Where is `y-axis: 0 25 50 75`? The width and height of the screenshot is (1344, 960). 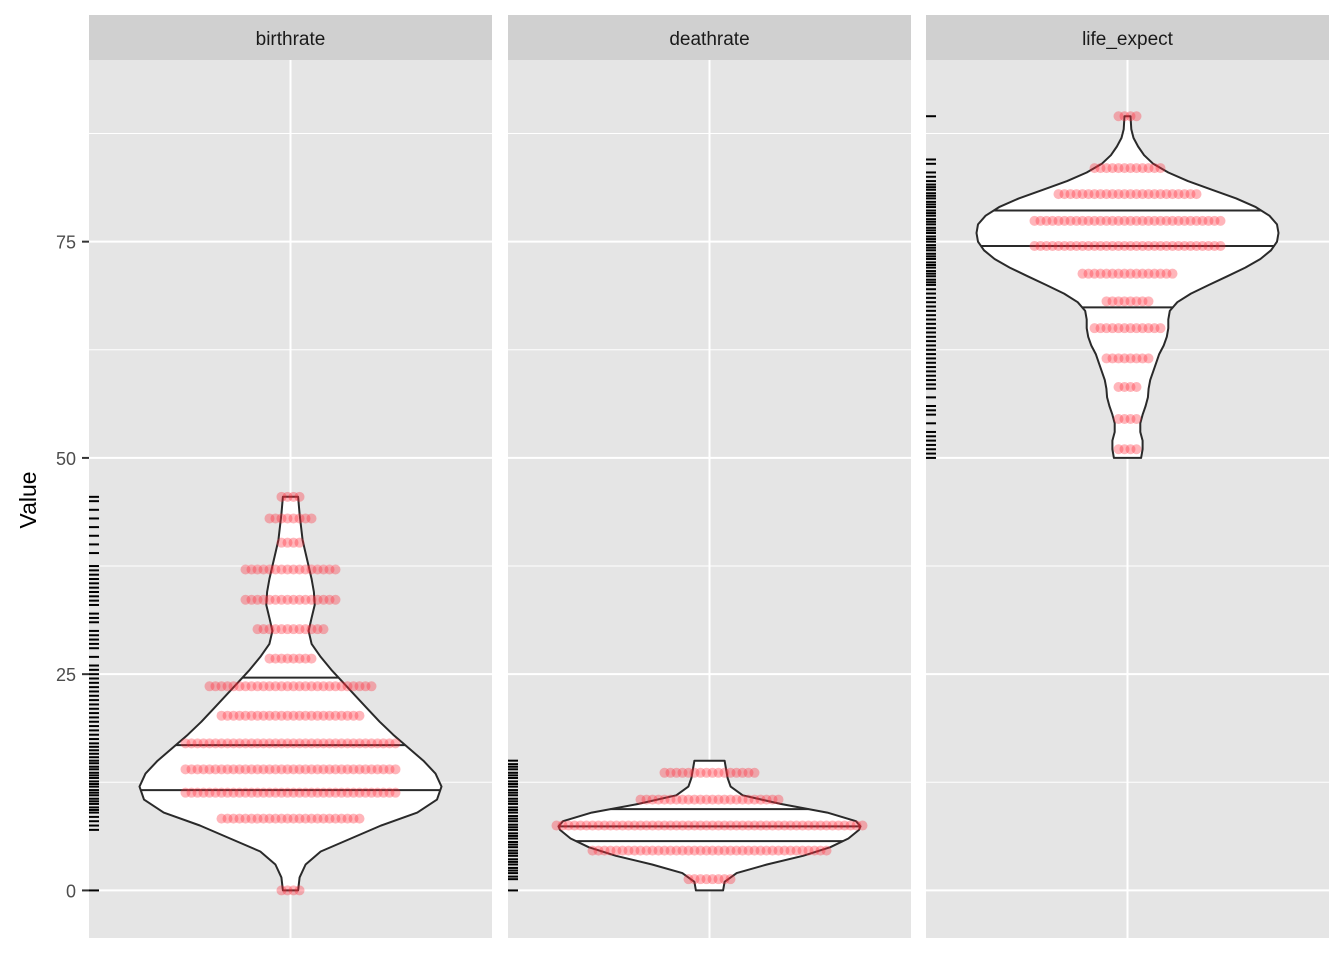 y-axis: 0 25 50 75 is located at coordinates (72, 567).